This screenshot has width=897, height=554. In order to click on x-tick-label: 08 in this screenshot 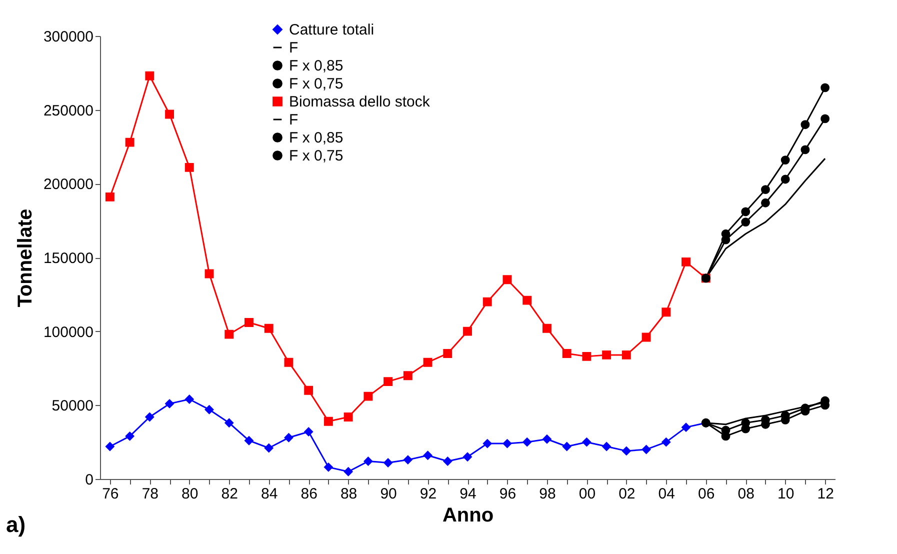, I will do `click(746, 494)`.